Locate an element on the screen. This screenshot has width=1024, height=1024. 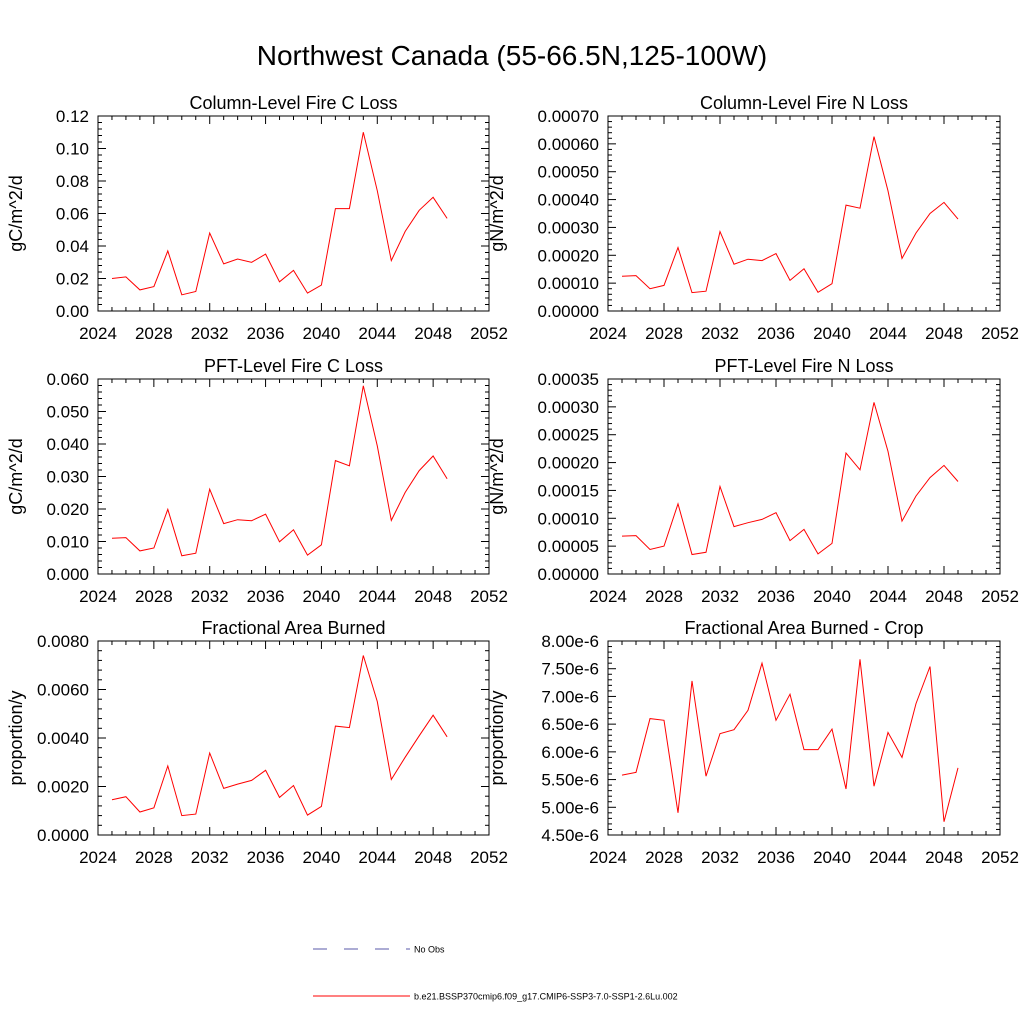
page-title: Northwest Canada (55-66.5N,125-100W) is located at coordinates (512, 55).